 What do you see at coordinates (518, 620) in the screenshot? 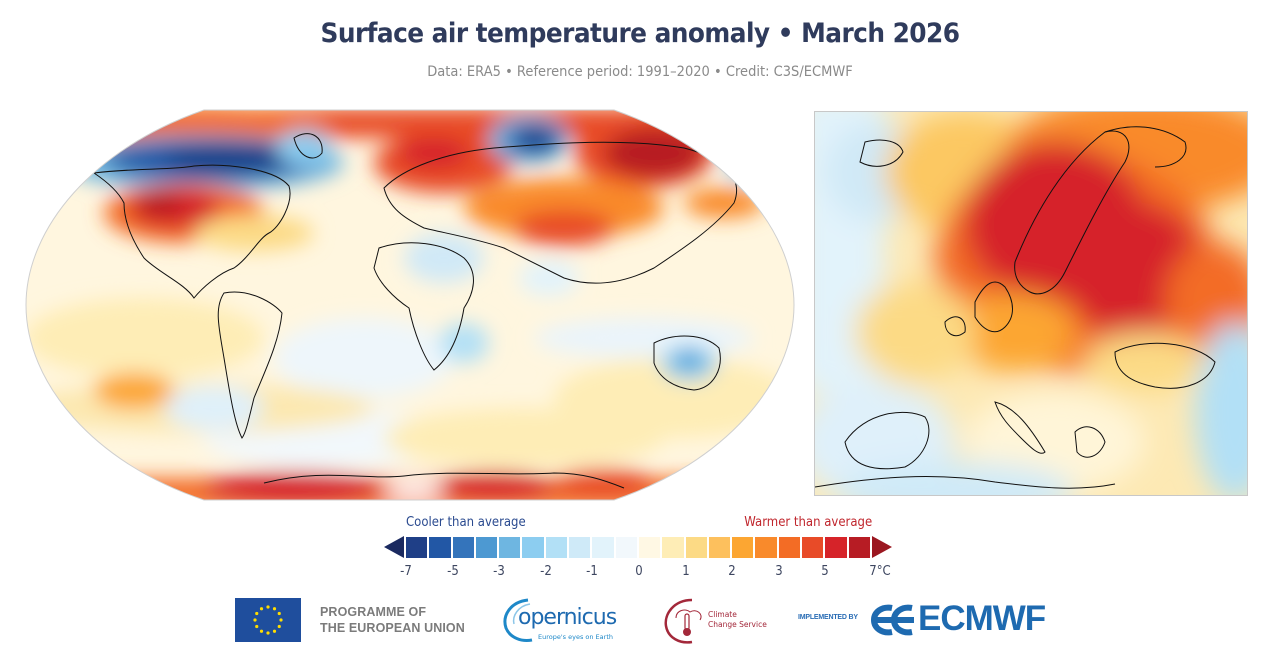
I see `copernicus-swoosh-icon` at bounding box center [518, 620].